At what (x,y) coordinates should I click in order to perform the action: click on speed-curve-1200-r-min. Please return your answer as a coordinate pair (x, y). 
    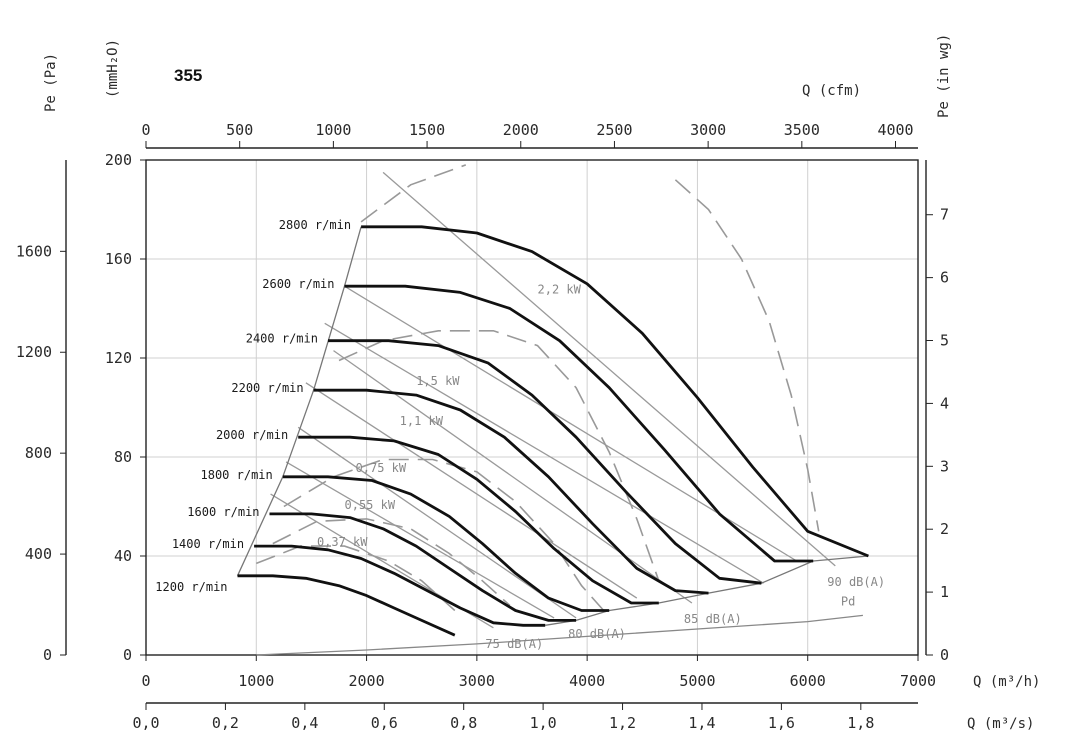
    Looking at the image, I should click on (346, 605).